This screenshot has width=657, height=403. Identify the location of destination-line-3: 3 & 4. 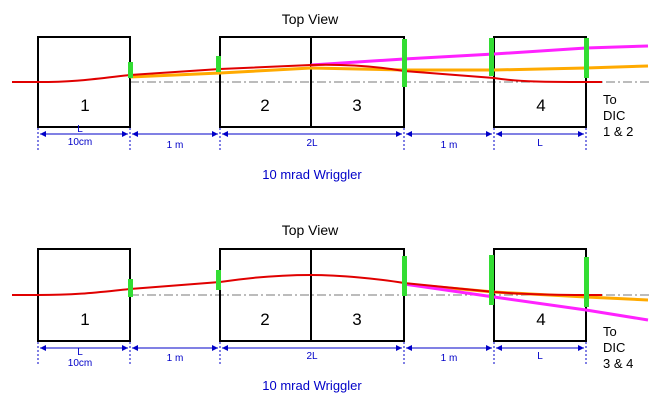
(618, 363).